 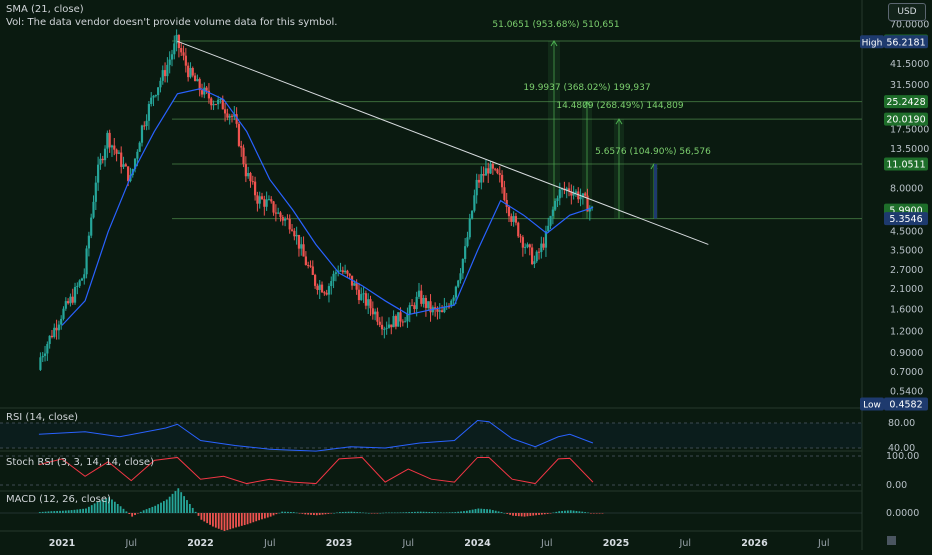 I want to click on currency-button: USD, so click(x=907, y=12).